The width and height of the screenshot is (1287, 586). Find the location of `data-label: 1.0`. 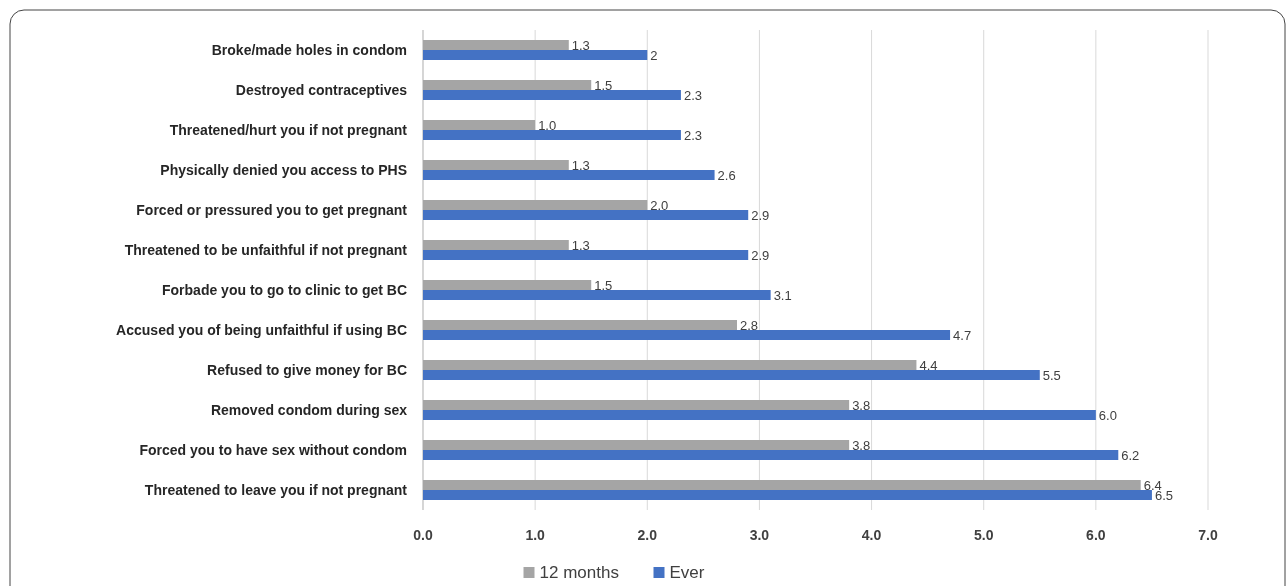

data-label: 1.0 is located at coordinates (547, 125).